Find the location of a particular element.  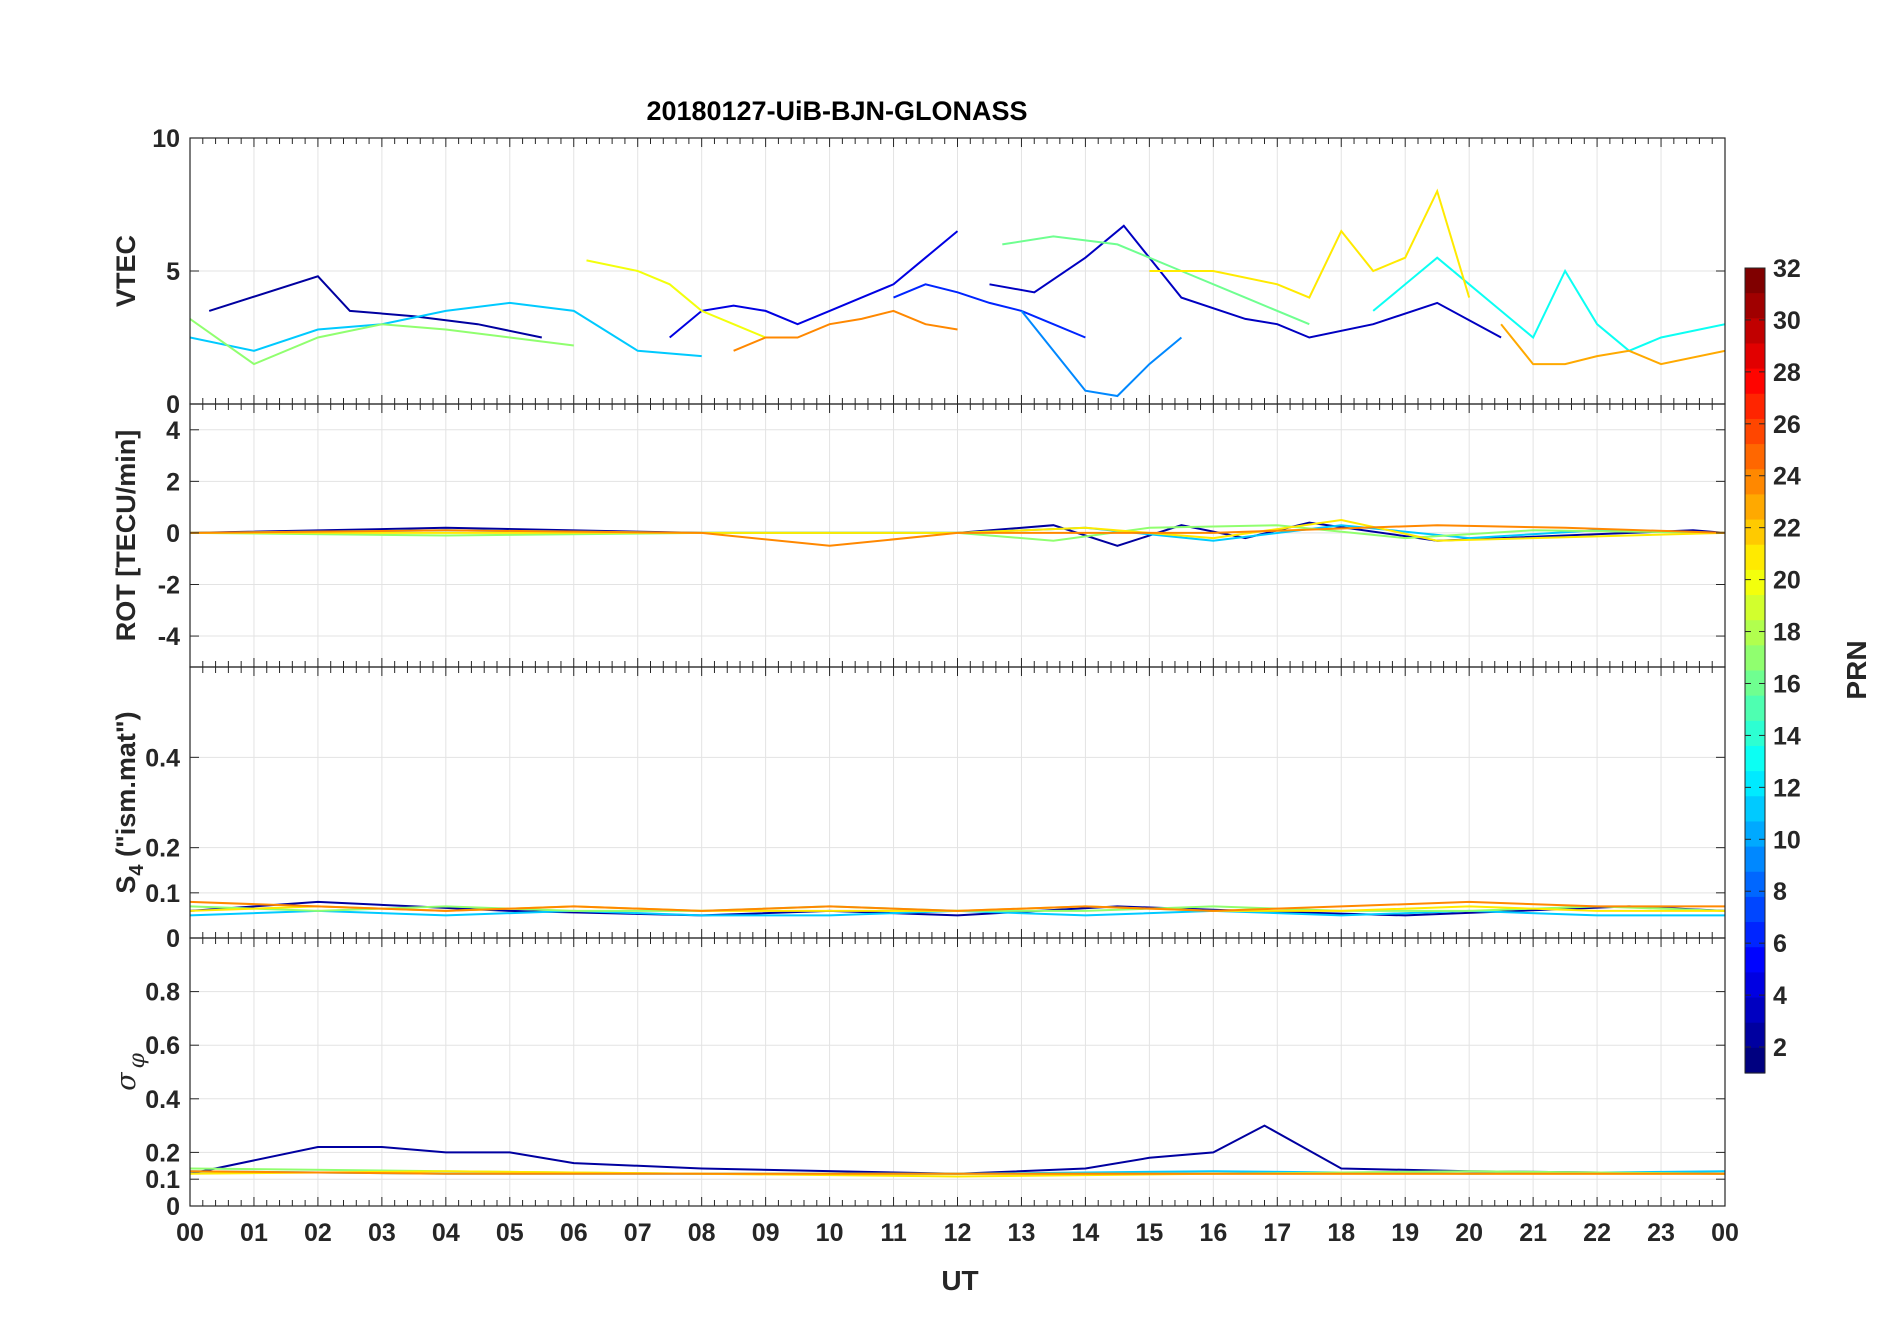

colorbar-tick-label: 14 is located at coordinates (1787, 736).